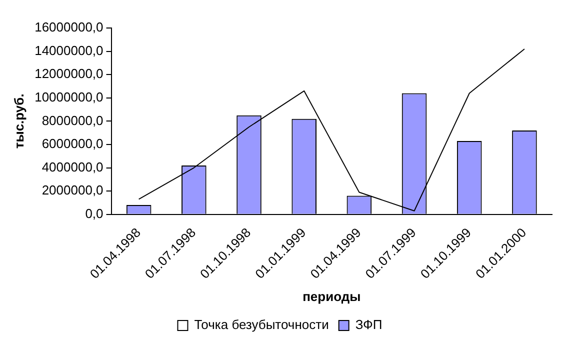  Describe the element at coordinates (73, 166) in the screenshot. I see `y-tick-label: 4000000,0` at that location.